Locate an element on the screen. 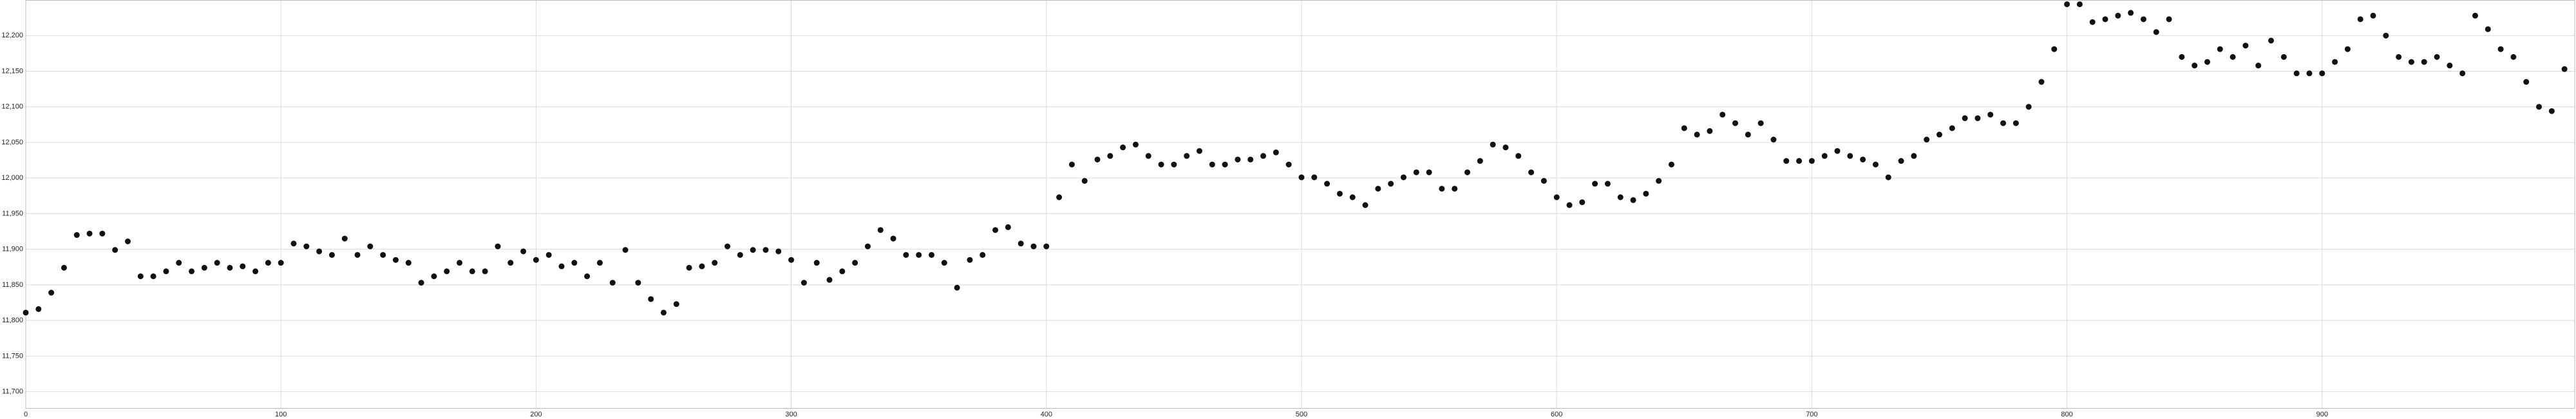 The height and width of the screenshot is (419, 2576). x-tick-label: 100 is located at coordinates (281, 414).